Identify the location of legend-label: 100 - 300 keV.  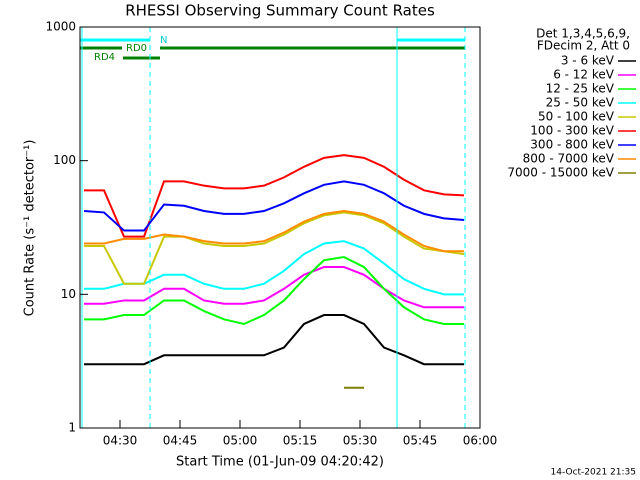
(572, 131).